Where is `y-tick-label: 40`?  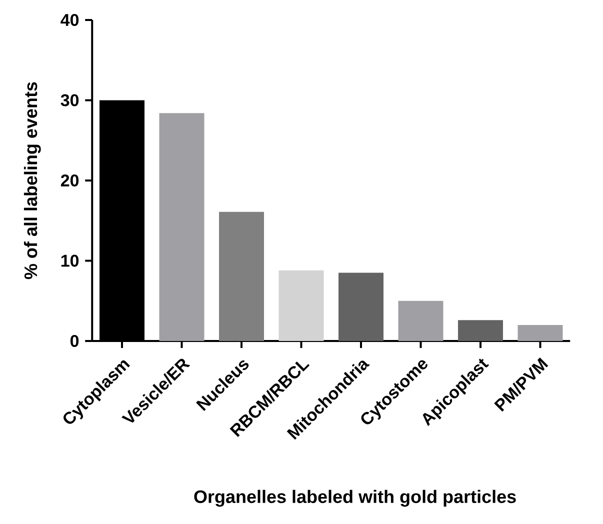 y-tick-label: 40 is located at coordinates (69, 20).